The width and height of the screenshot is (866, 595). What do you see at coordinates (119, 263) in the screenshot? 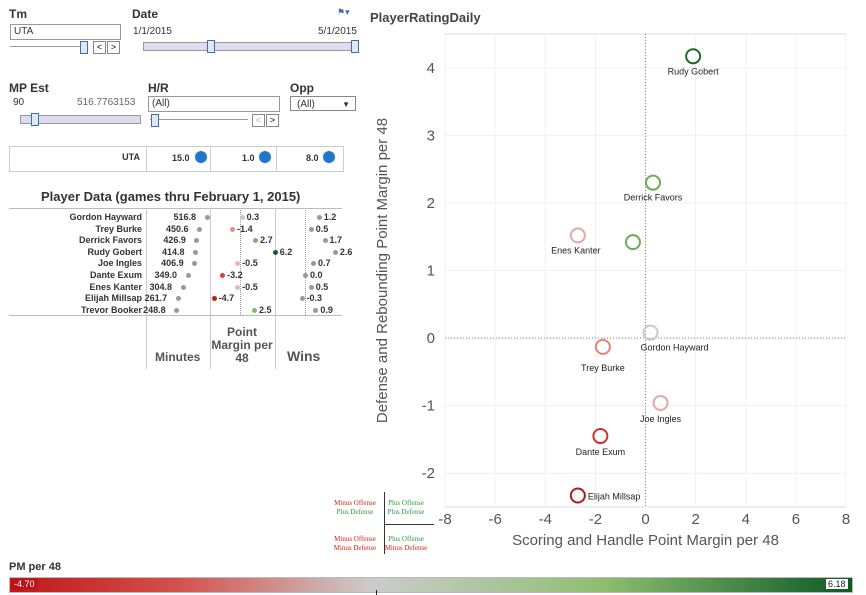
I see `player-name: Joe Ingles` at bounding box center [119, 263].